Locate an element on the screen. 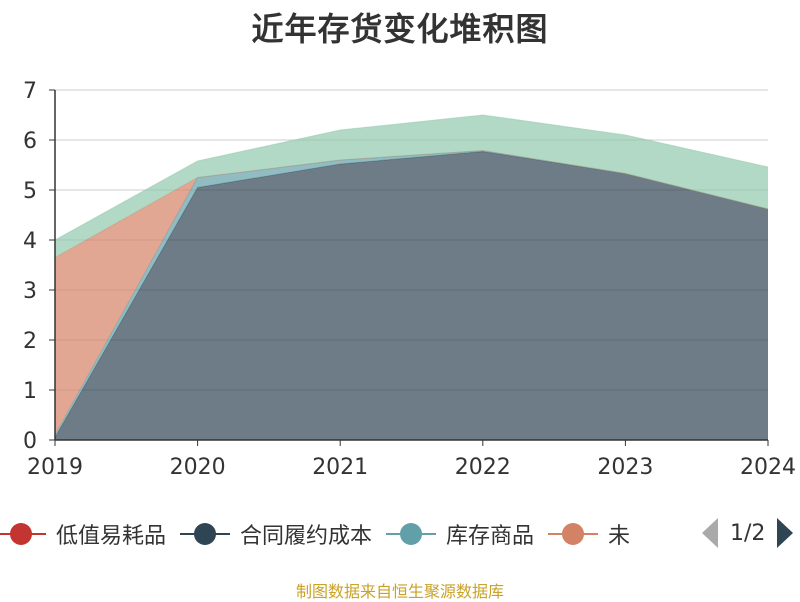  legend-item-inventory-goods: 库存商品 is located at coordinates (460, 534).